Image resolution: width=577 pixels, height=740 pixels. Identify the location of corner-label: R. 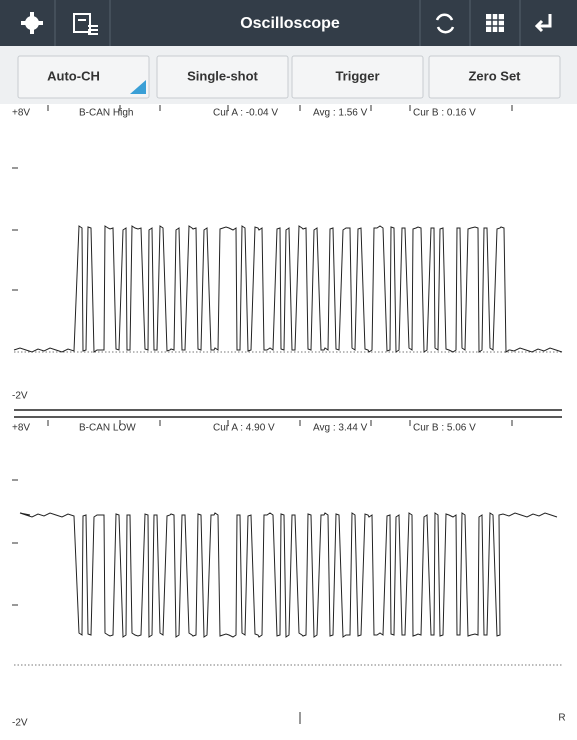
(561, 718).